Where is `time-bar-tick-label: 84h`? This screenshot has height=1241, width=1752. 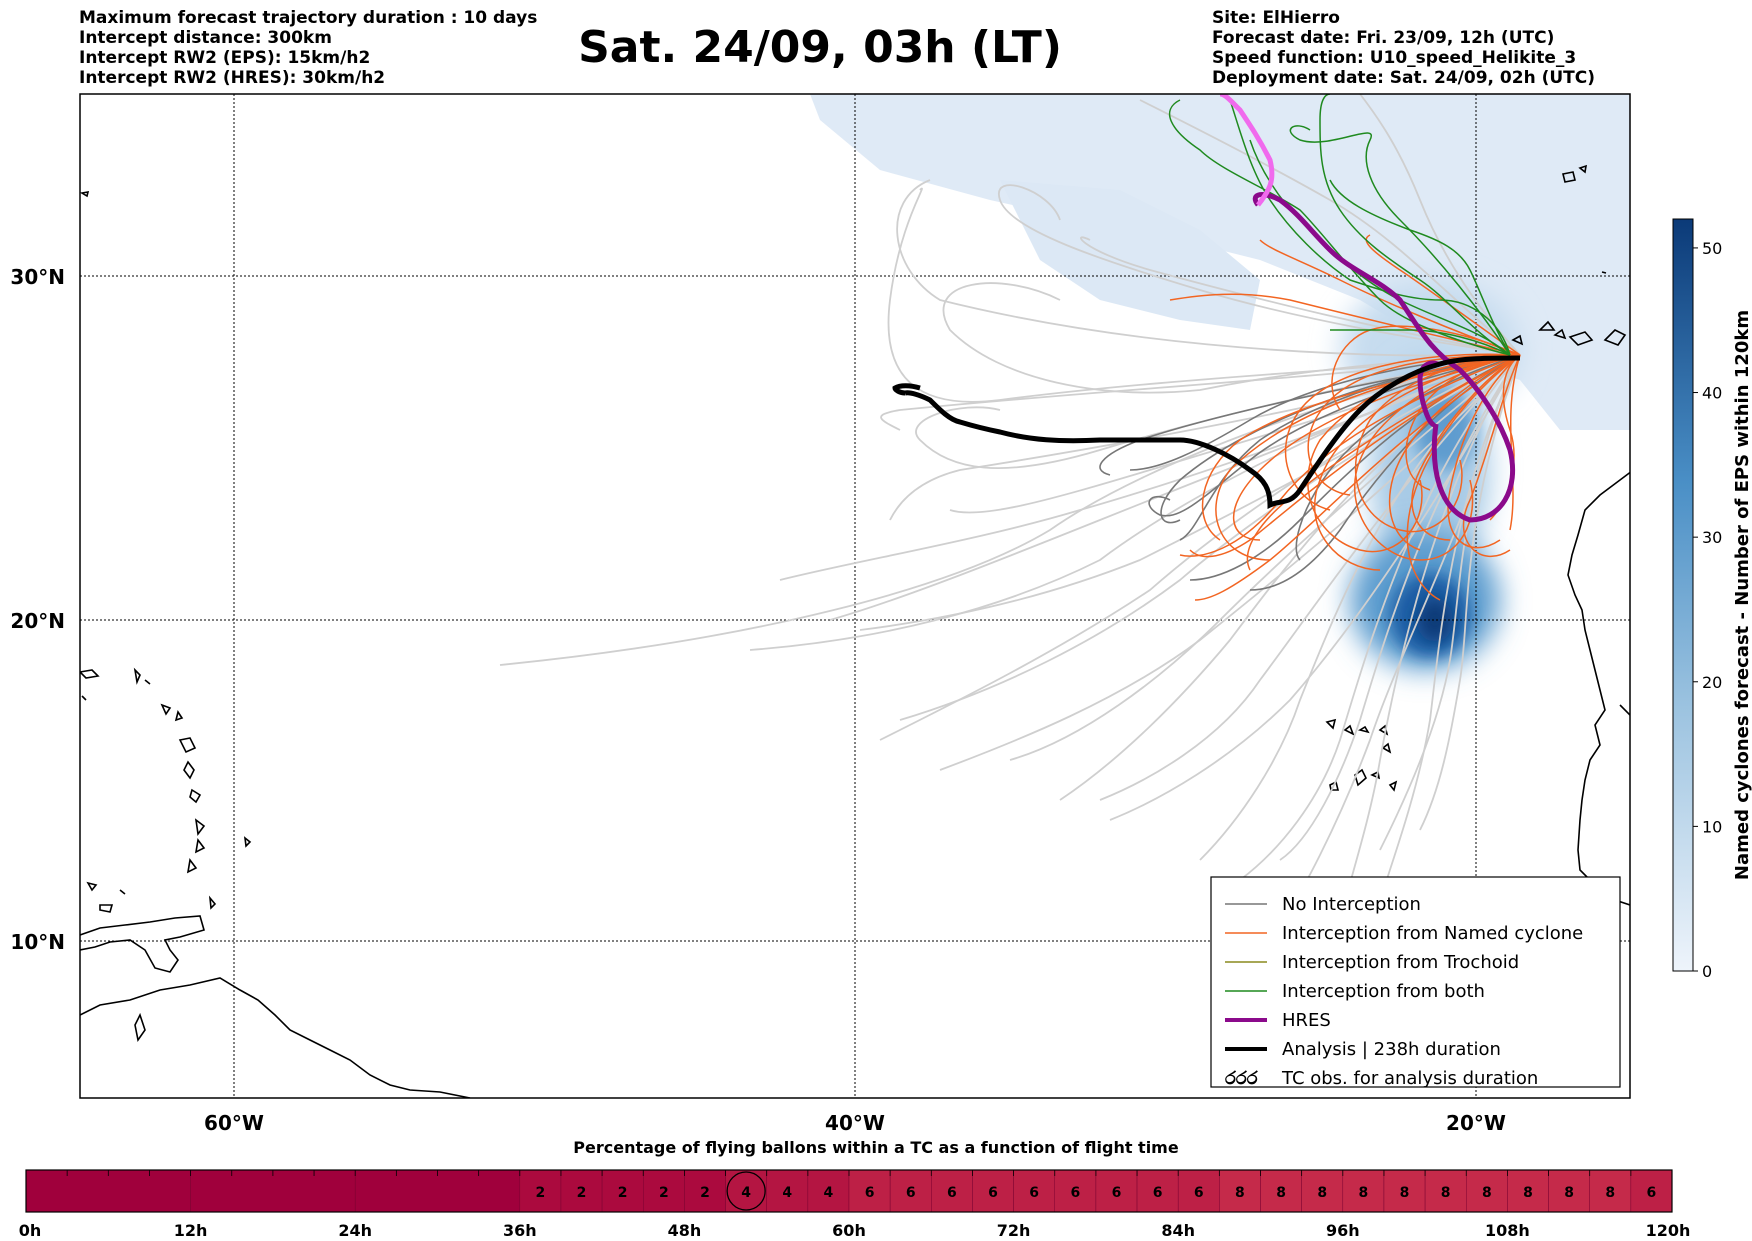 time-bar-tick-label: 84h is located at coordinates (1178, 1230).